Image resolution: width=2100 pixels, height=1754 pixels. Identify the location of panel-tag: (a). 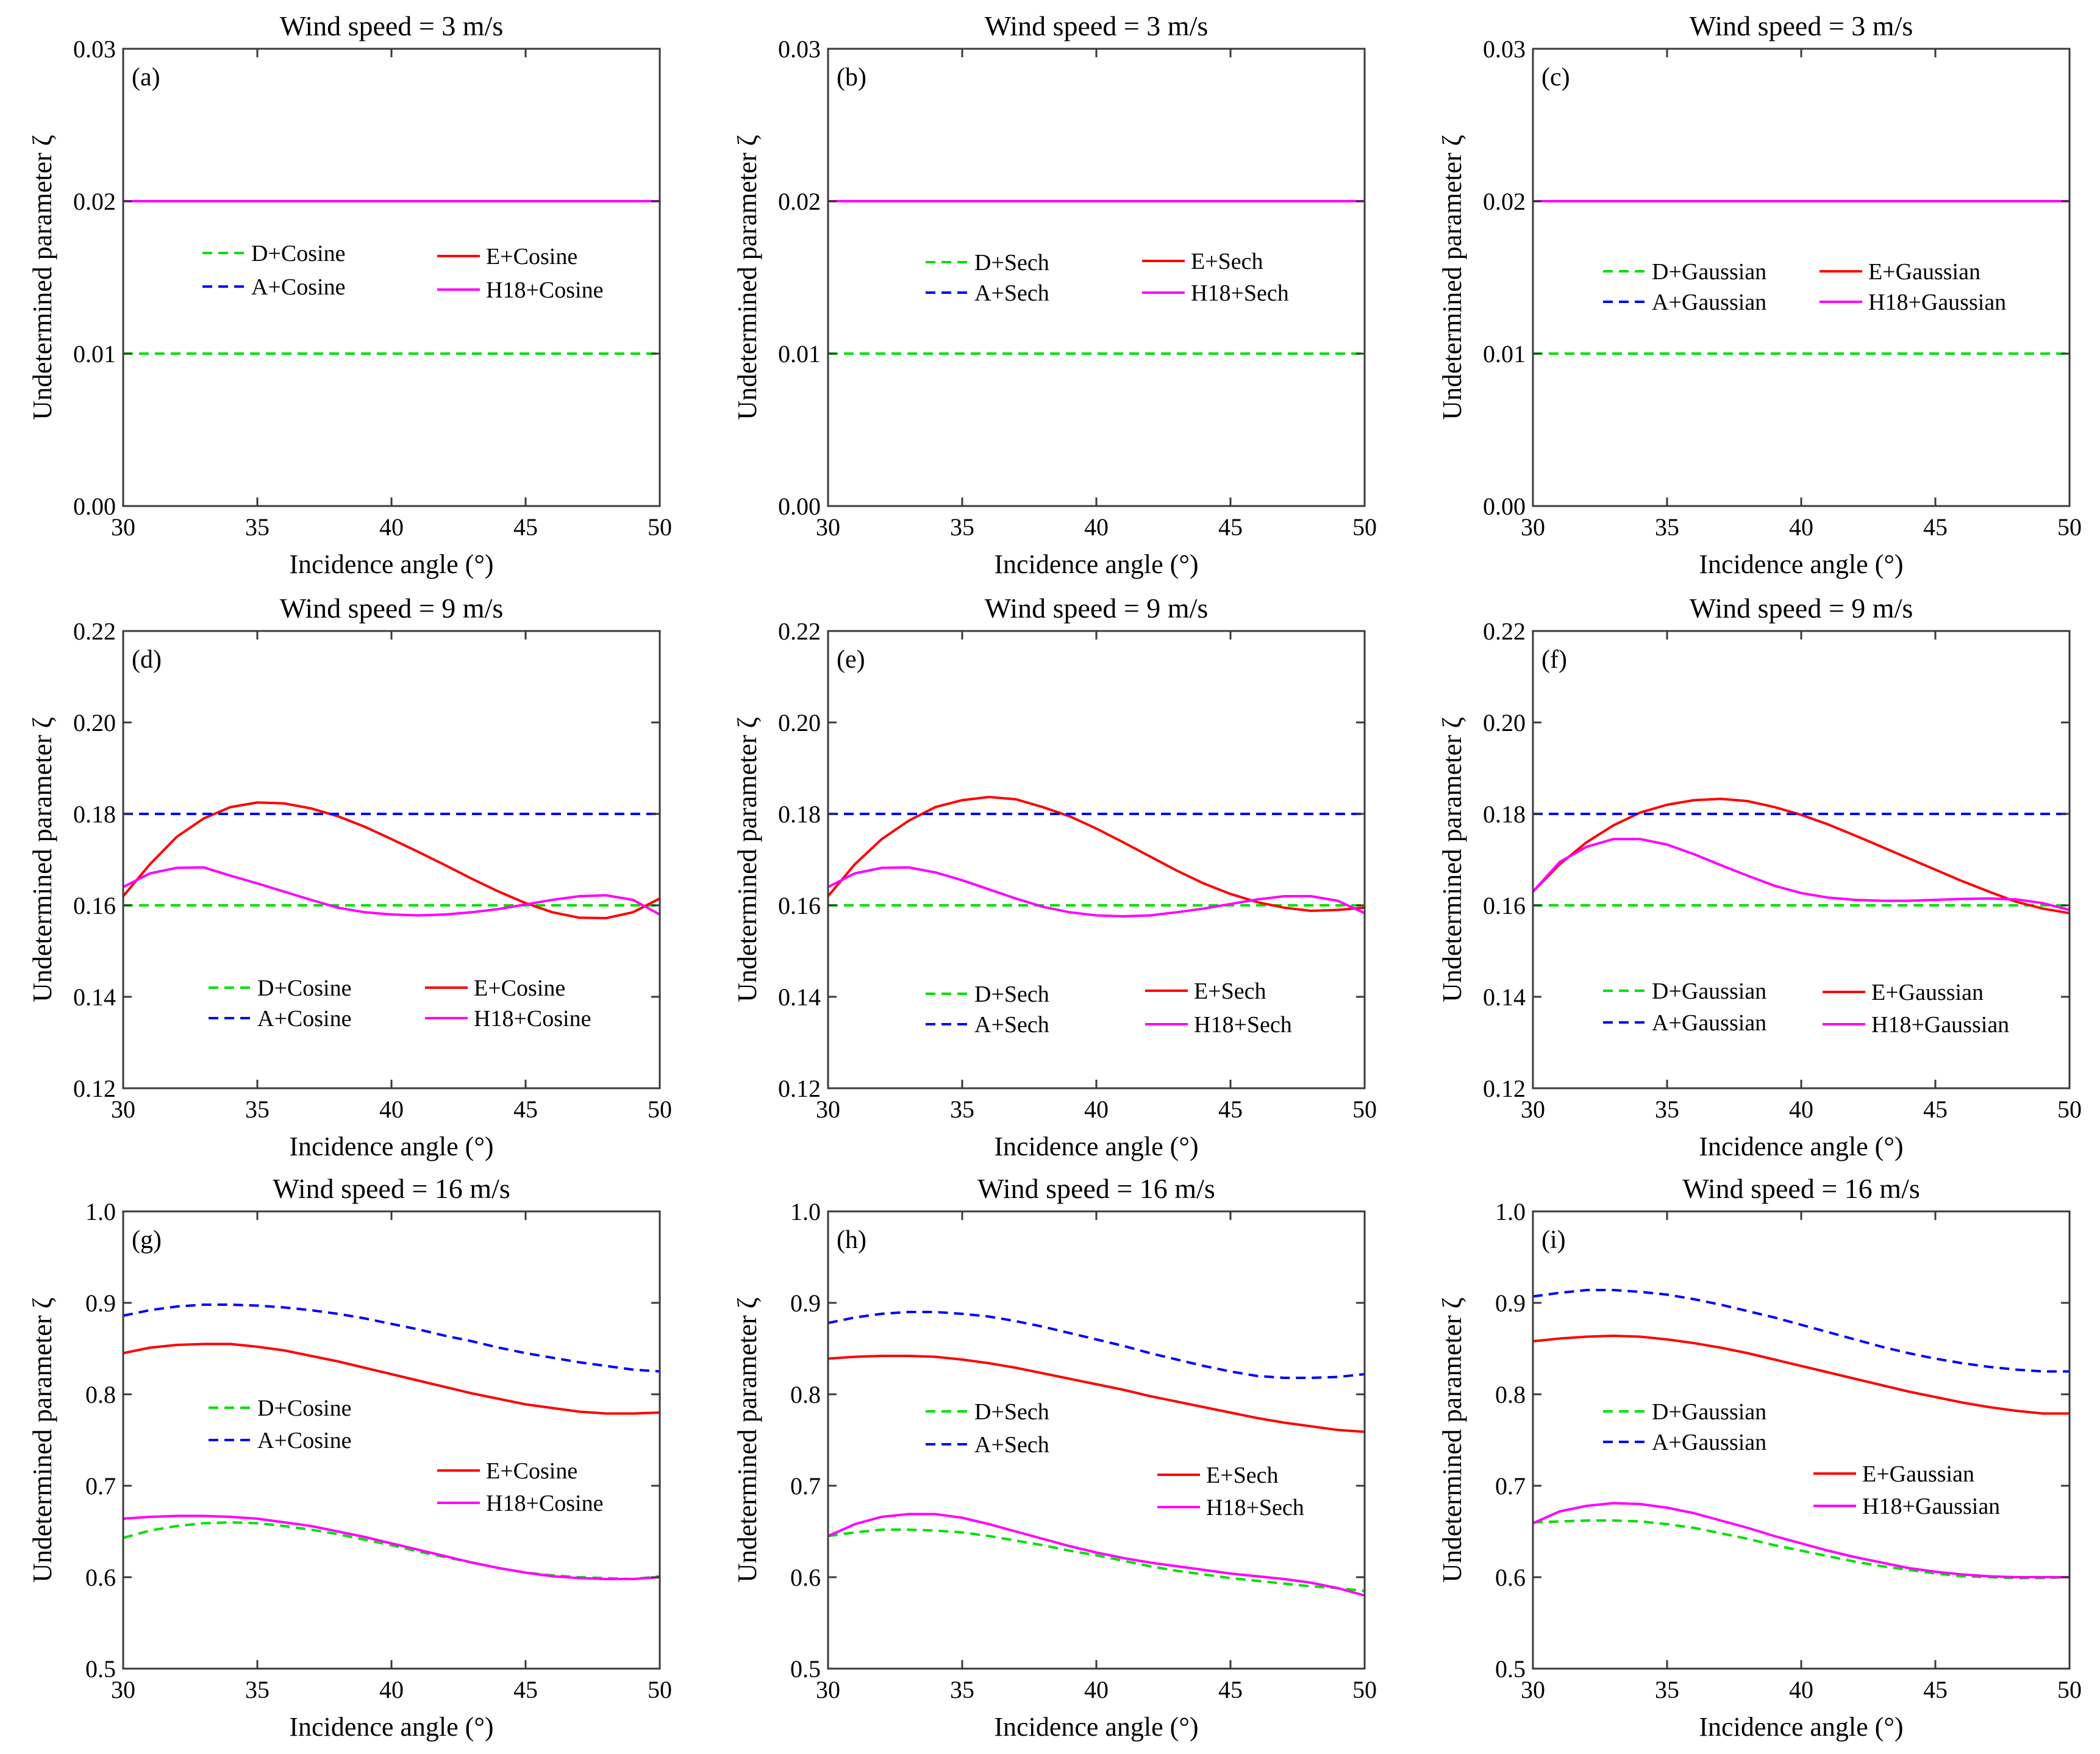
(146, 77).